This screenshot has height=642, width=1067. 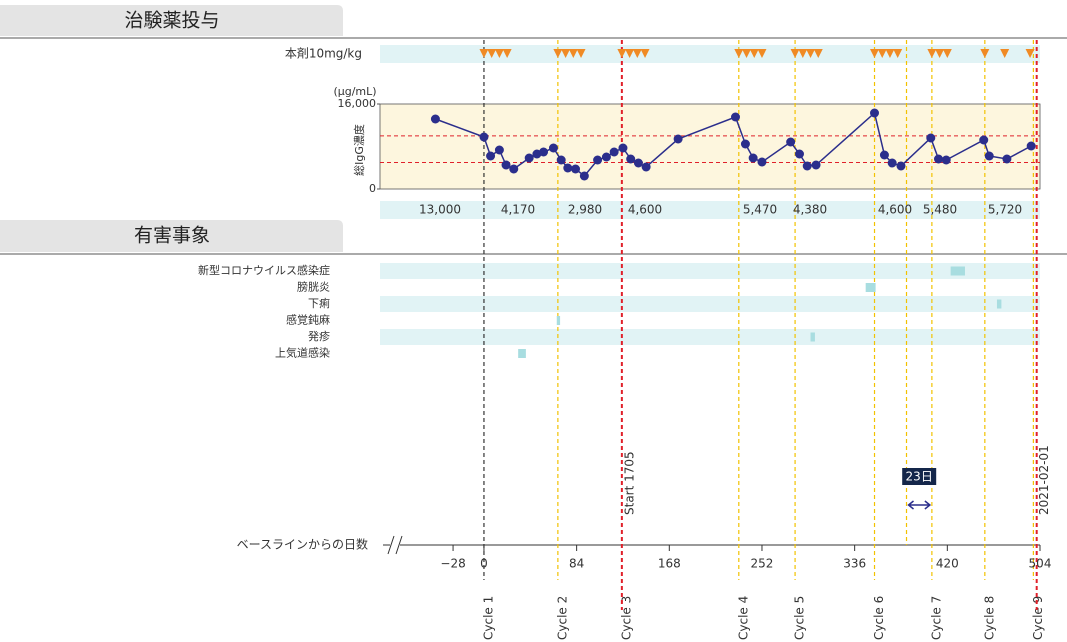 I want to click on interval-box, so click(x=919, y=476).